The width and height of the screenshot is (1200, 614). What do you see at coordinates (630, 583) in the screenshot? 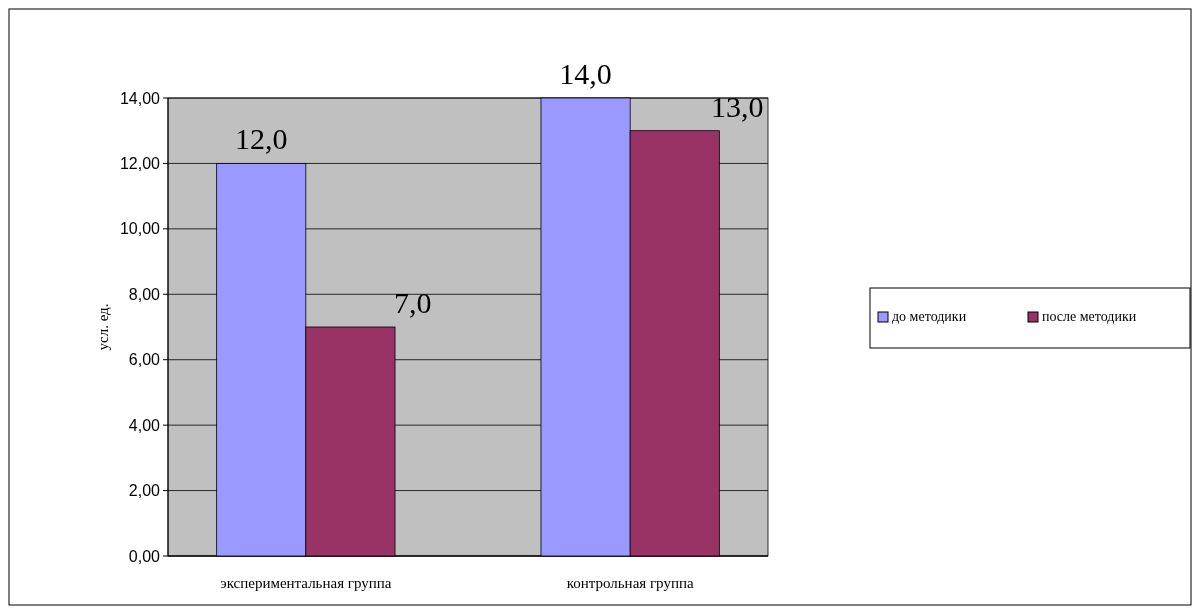
I see `x-tick-label: контрольная группа` at bounding box center [630, 583].